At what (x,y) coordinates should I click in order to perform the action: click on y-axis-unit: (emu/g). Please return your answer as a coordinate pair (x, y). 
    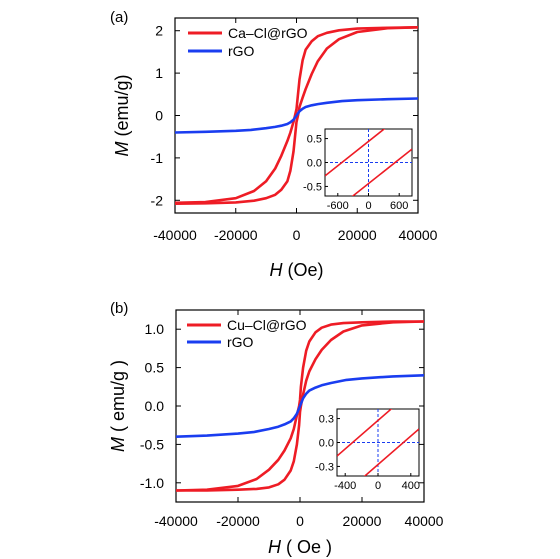
    Looking at the image, I should click on (122, 107).